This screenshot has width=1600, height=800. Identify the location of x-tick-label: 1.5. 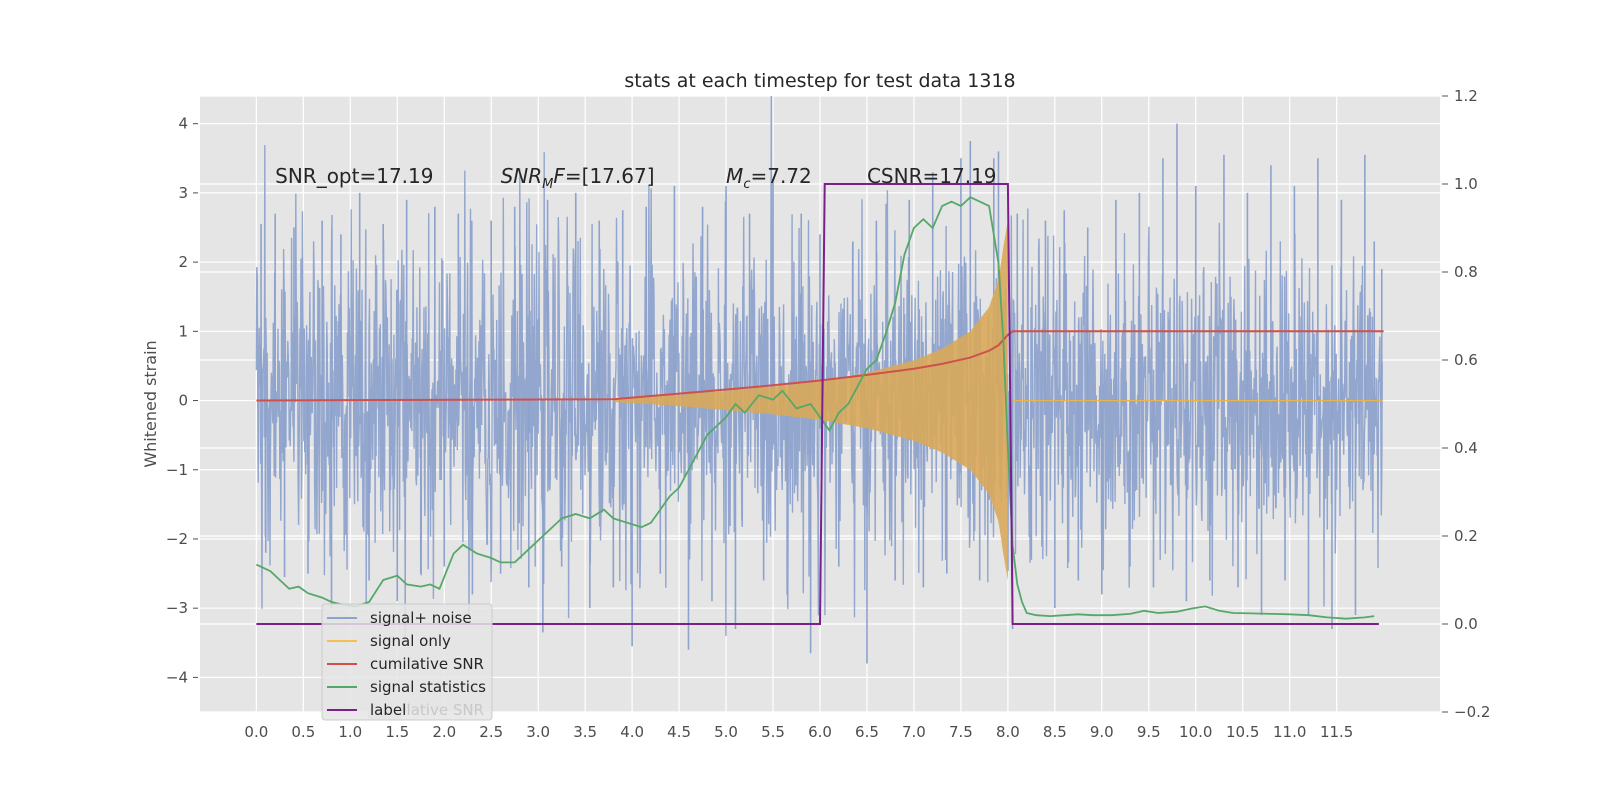
(397, 732).